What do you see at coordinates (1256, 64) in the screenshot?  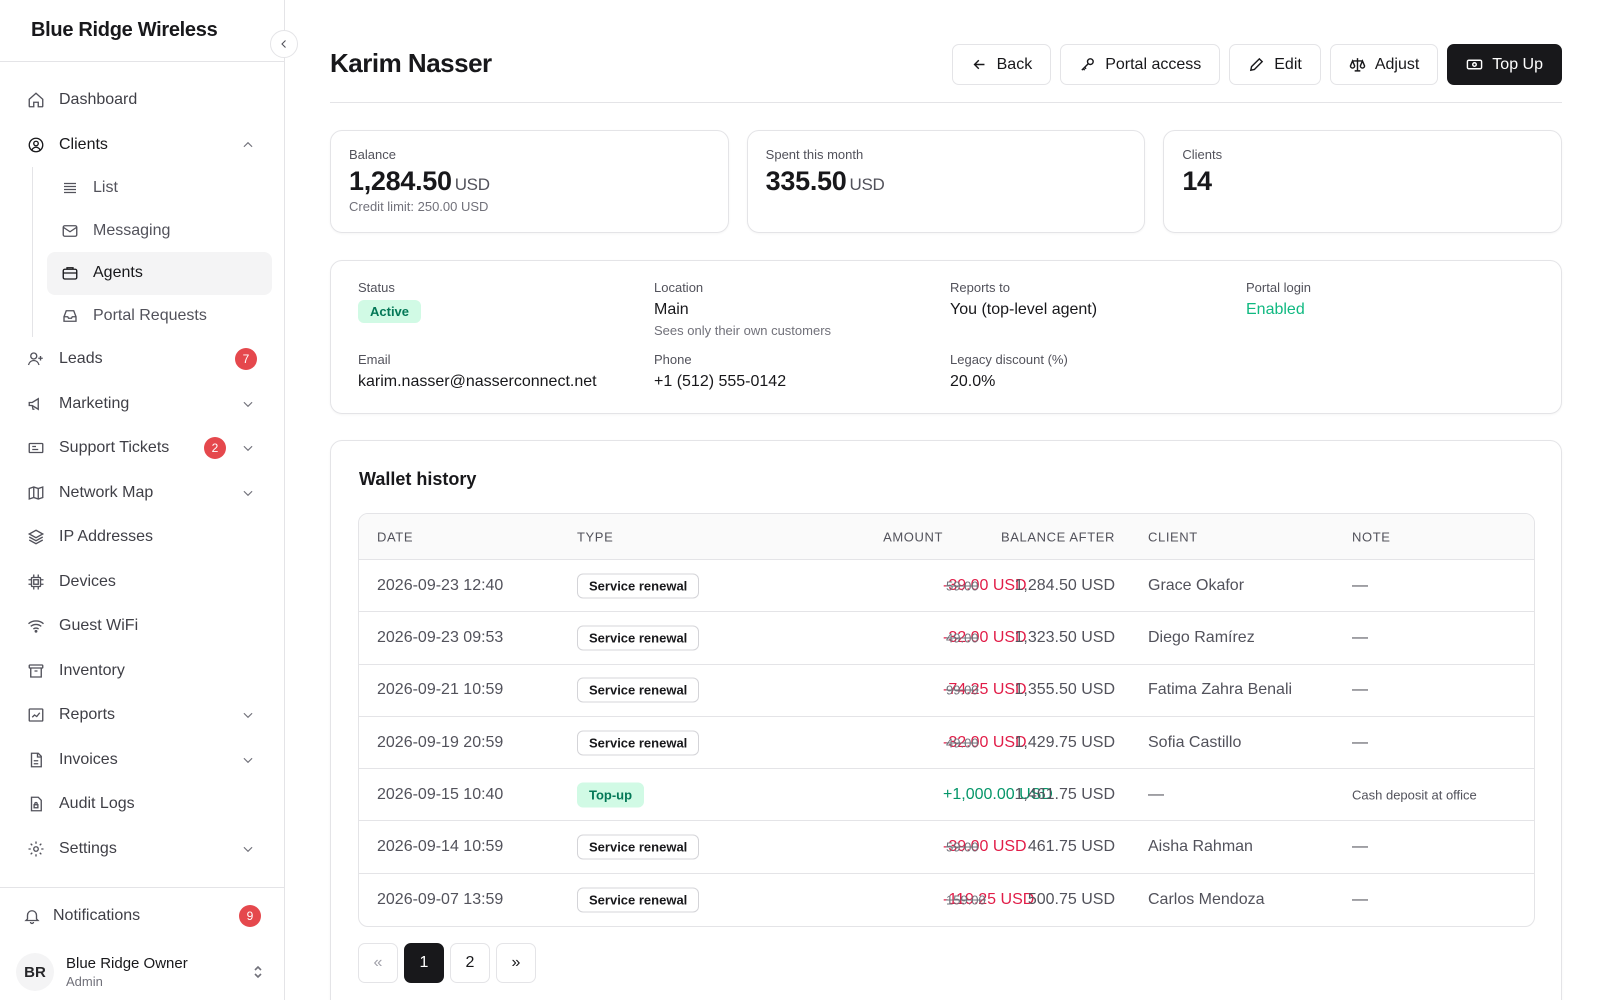 I see `pencil-icon` at bounding box center [1256, 64].